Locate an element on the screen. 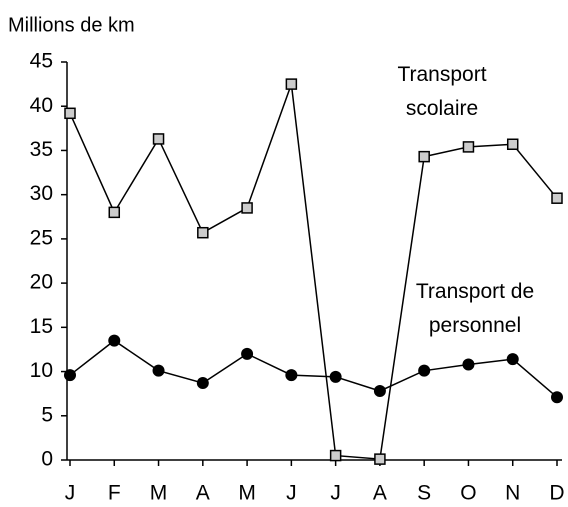  axis-label: Millions de km is located at coordinates (71, 25).